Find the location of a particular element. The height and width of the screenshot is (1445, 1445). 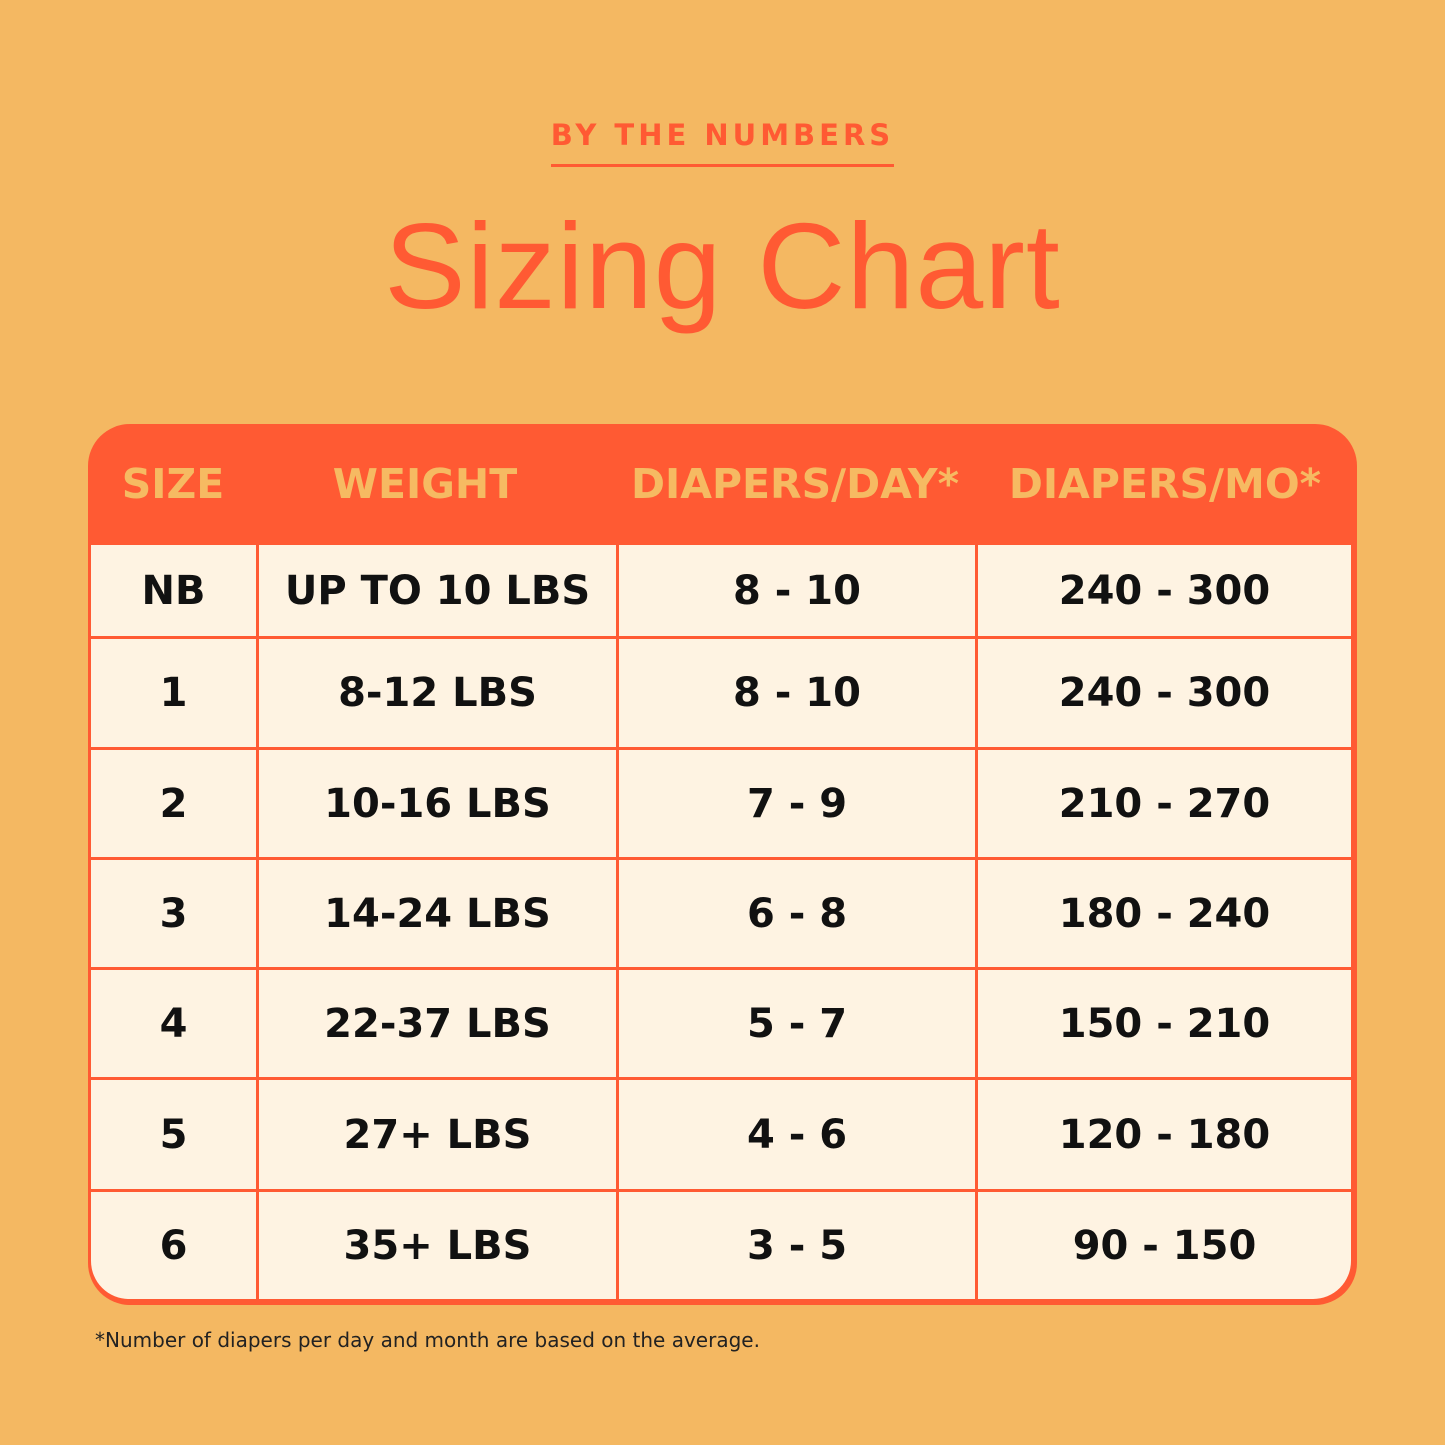

table-cell: 27+ LBS is located at coordinates (437, 1134).